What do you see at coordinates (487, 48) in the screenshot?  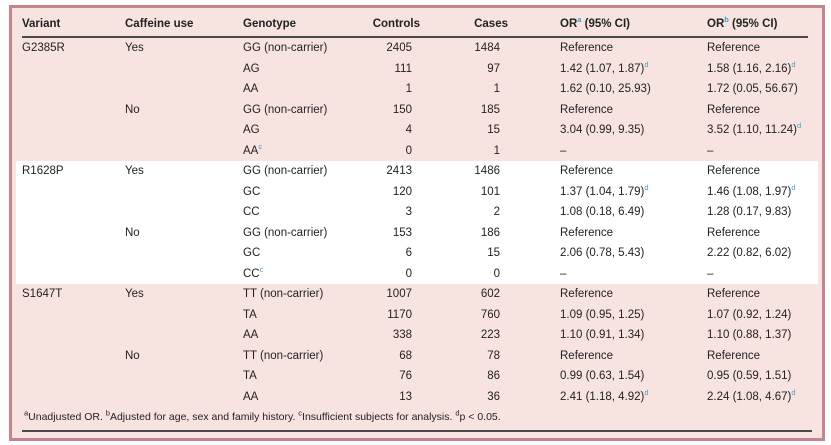 I see `cases-cell-text: 1484` at bounding box center [487, 48].